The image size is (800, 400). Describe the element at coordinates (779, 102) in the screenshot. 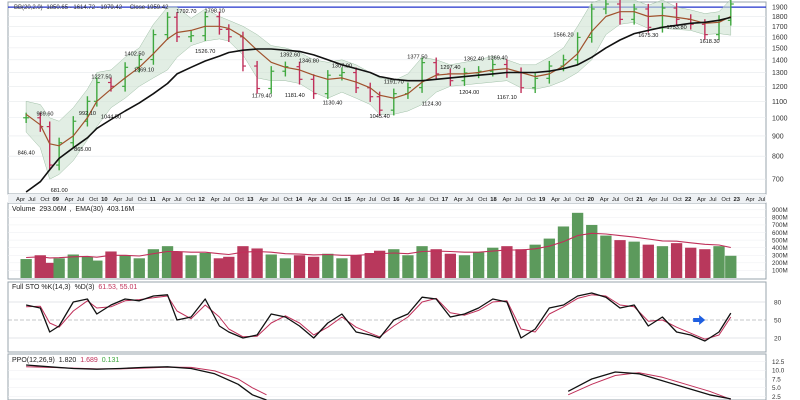

I see `price-y-tick-label: 1100` at that location.